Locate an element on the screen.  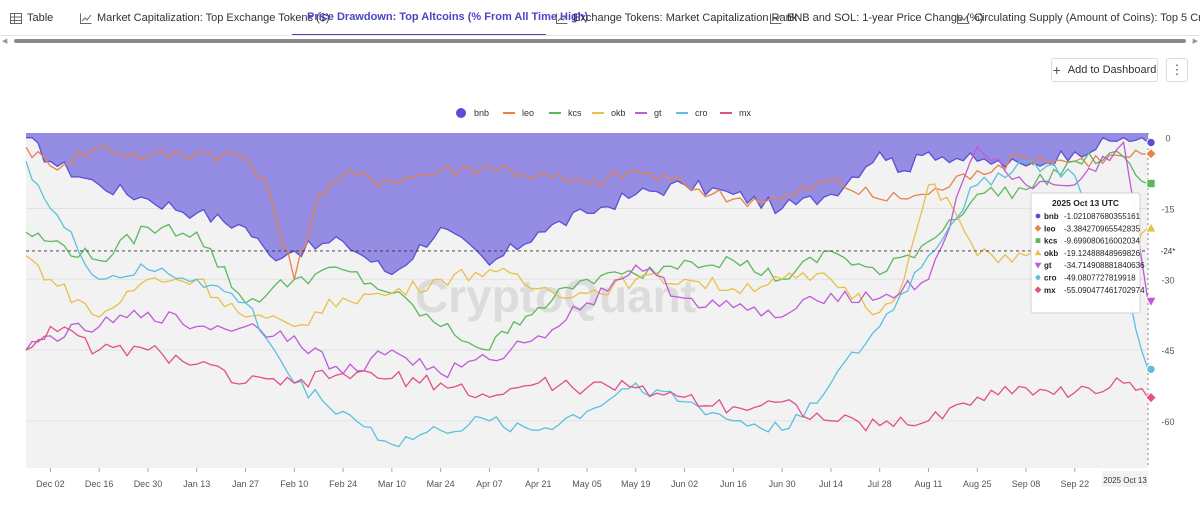
y-tick-label: -30 is located at coordinates (1167, 280).